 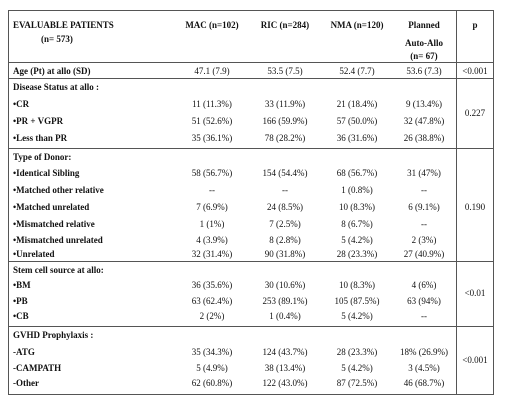 What do you see at coordinates (424, 104) in the screenshot?
I see `table-cell: 9 (13.4%)` at bounding box center [424, 104].